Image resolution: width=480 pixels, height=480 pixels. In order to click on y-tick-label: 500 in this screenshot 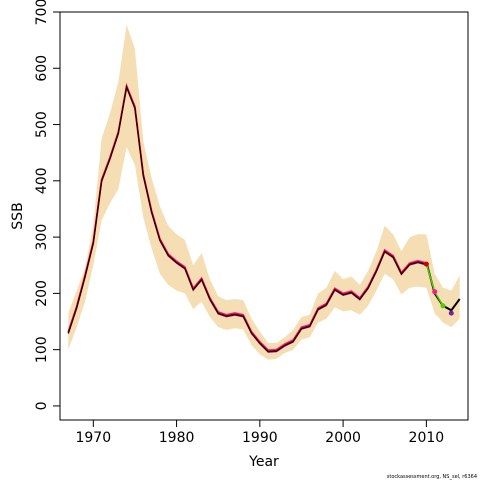, I will do `click(42, 124)`.